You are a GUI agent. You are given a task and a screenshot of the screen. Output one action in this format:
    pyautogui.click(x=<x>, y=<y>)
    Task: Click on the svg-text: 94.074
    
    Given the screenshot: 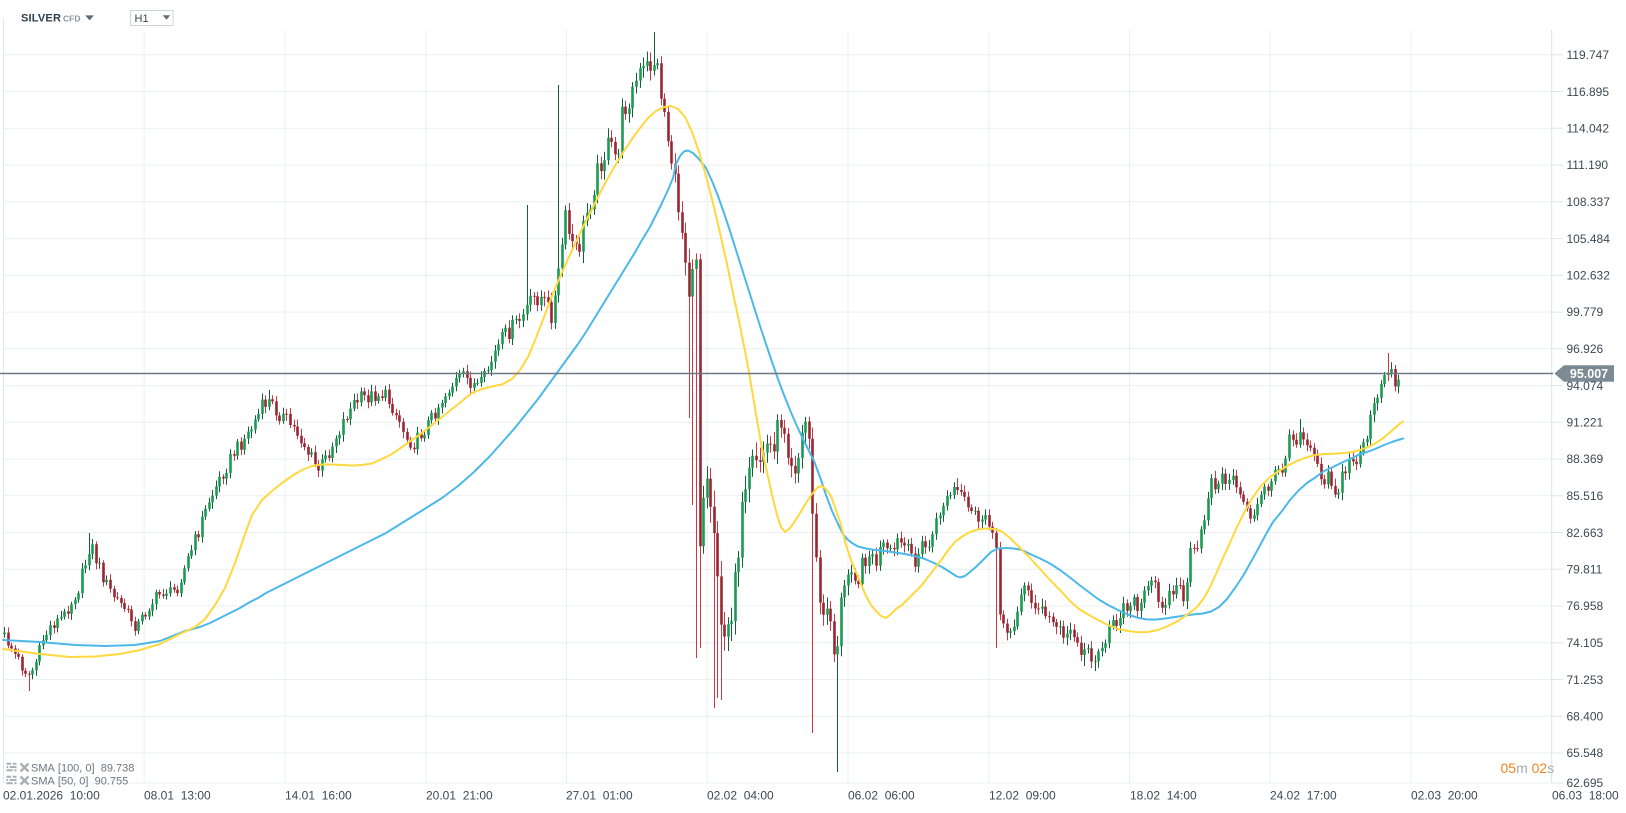 What is the action you would take?
    pyautogui.click(x=1585, y=386)
    